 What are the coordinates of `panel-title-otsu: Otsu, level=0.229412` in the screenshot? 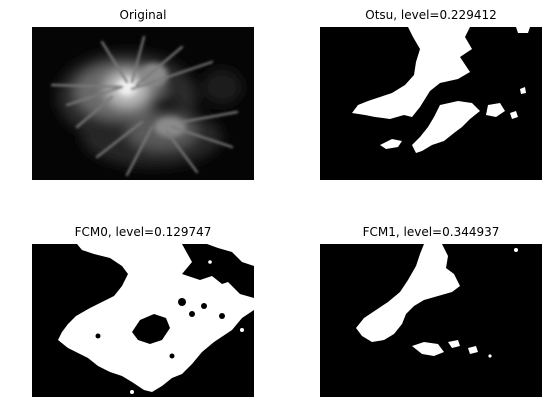 It's located at (431, 15).